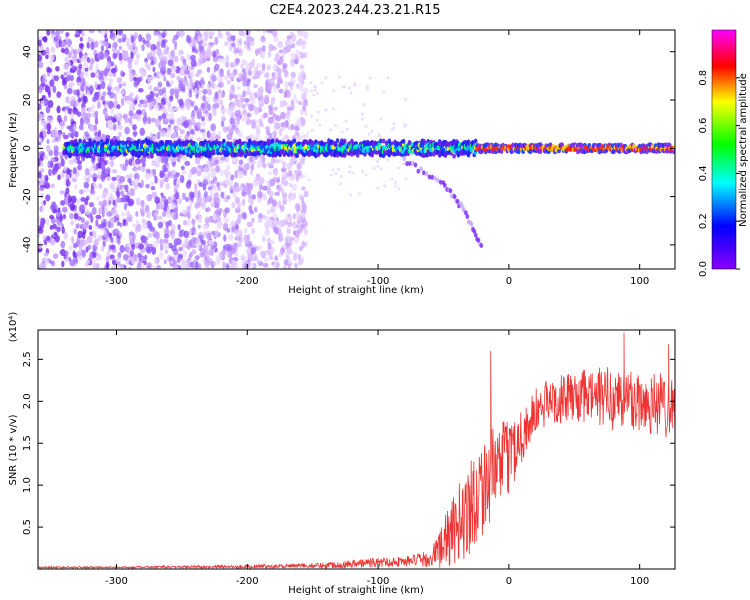  I want to click on y-tick-label: 20, so click(27, 100).